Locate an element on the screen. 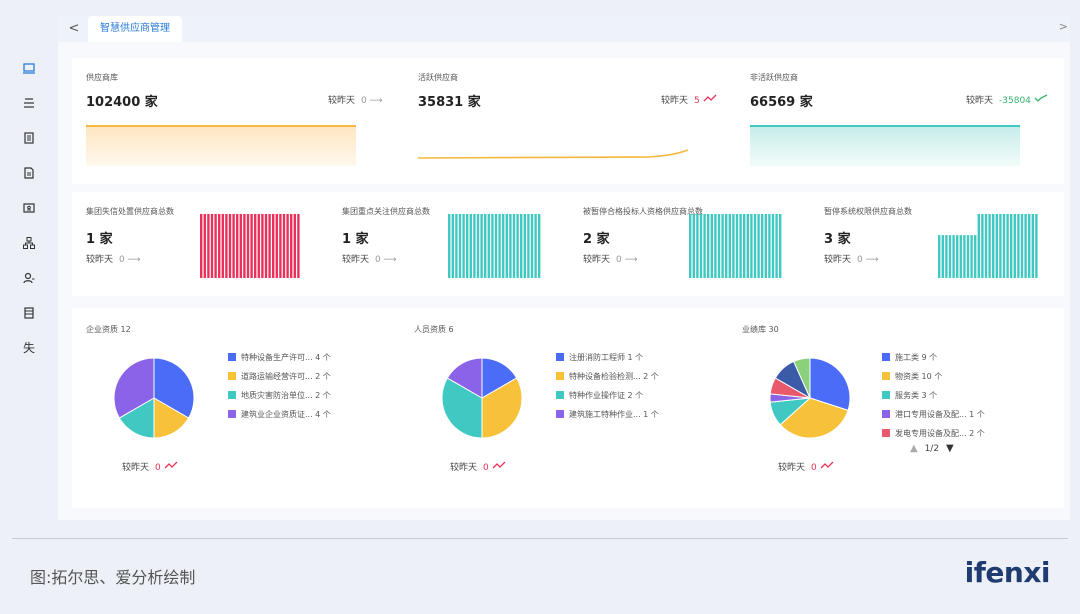 The image size is (1080, 614). sidebar-item-home is located at coordinates (29, 67).